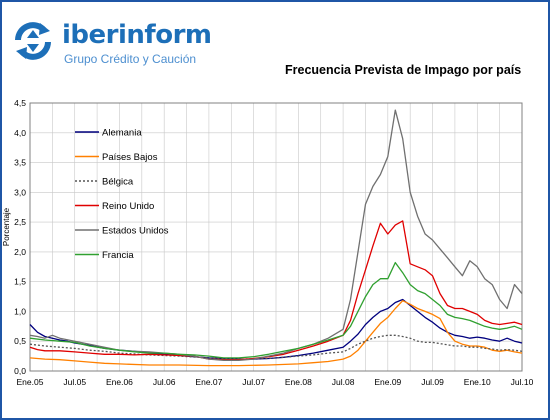 This screenshot has width=550, height=420. What do you see at coordinates (33, 41) in the screenshot?
I see `circular-arrows-icon` at bounding box center [33, 41].